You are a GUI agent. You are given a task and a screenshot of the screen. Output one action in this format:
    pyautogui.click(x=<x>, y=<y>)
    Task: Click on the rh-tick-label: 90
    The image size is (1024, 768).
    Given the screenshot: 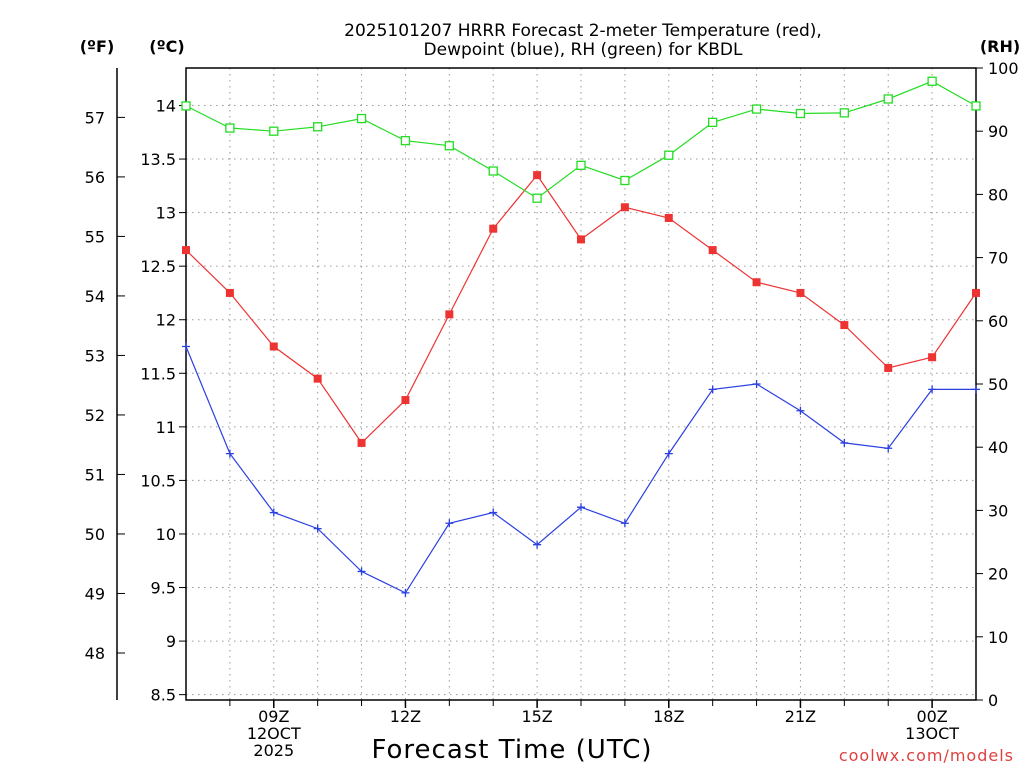 What is the action you would take?
    pyautogui.click(x=998, y=131)
    